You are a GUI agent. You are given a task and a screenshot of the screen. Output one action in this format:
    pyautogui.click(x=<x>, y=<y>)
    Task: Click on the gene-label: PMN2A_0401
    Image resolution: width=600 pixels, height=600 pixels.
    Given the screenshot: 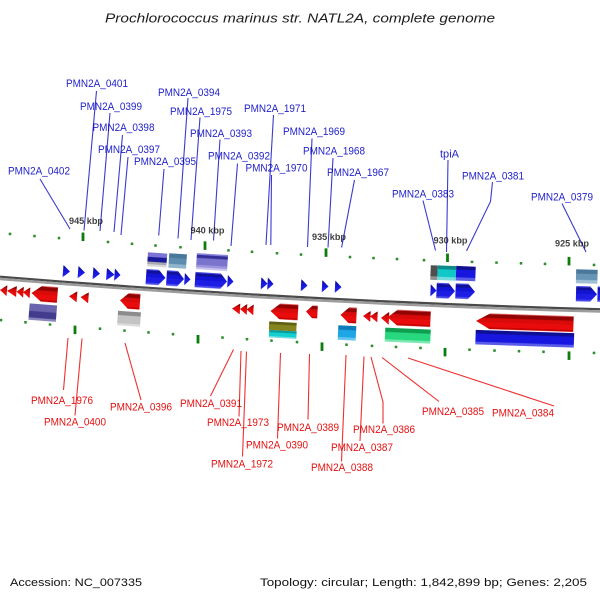 What is the action you would take?
    pyautogui.click(x=97, y=84)
    